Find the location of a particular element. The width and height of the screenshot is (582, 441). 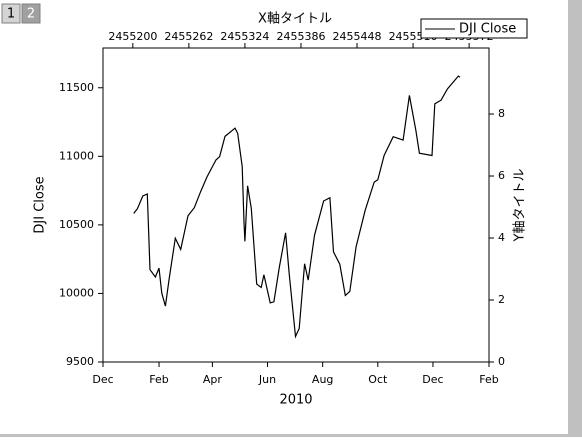

y-tick-label: 9500 is located at coordinates (80, 361).